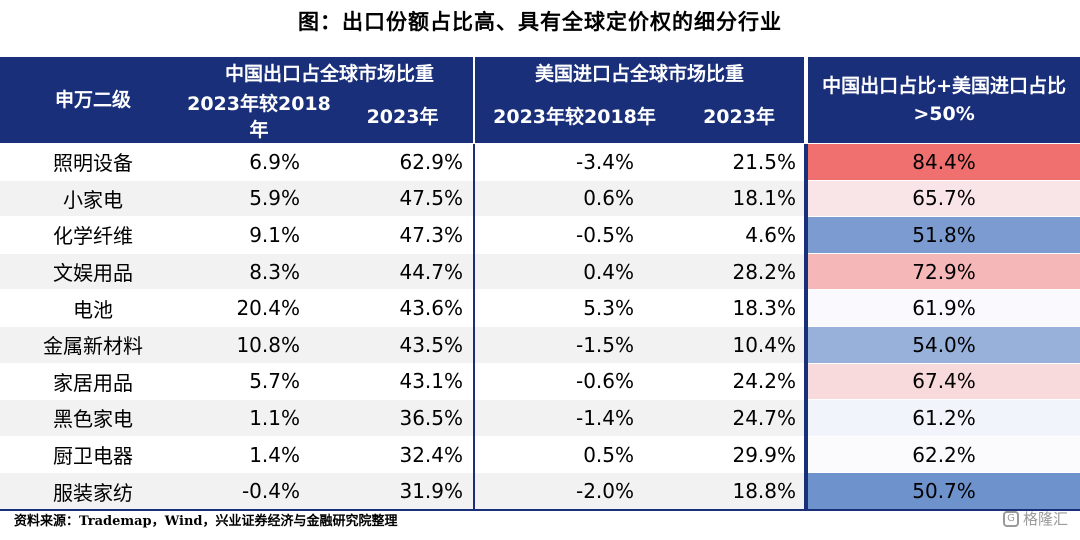 The width and height of the screenshot is (1080, 540). Describe the element at coordinates (574, 117) in the screenshot. I see `header-us-change: 2023年较2018年` at that location.